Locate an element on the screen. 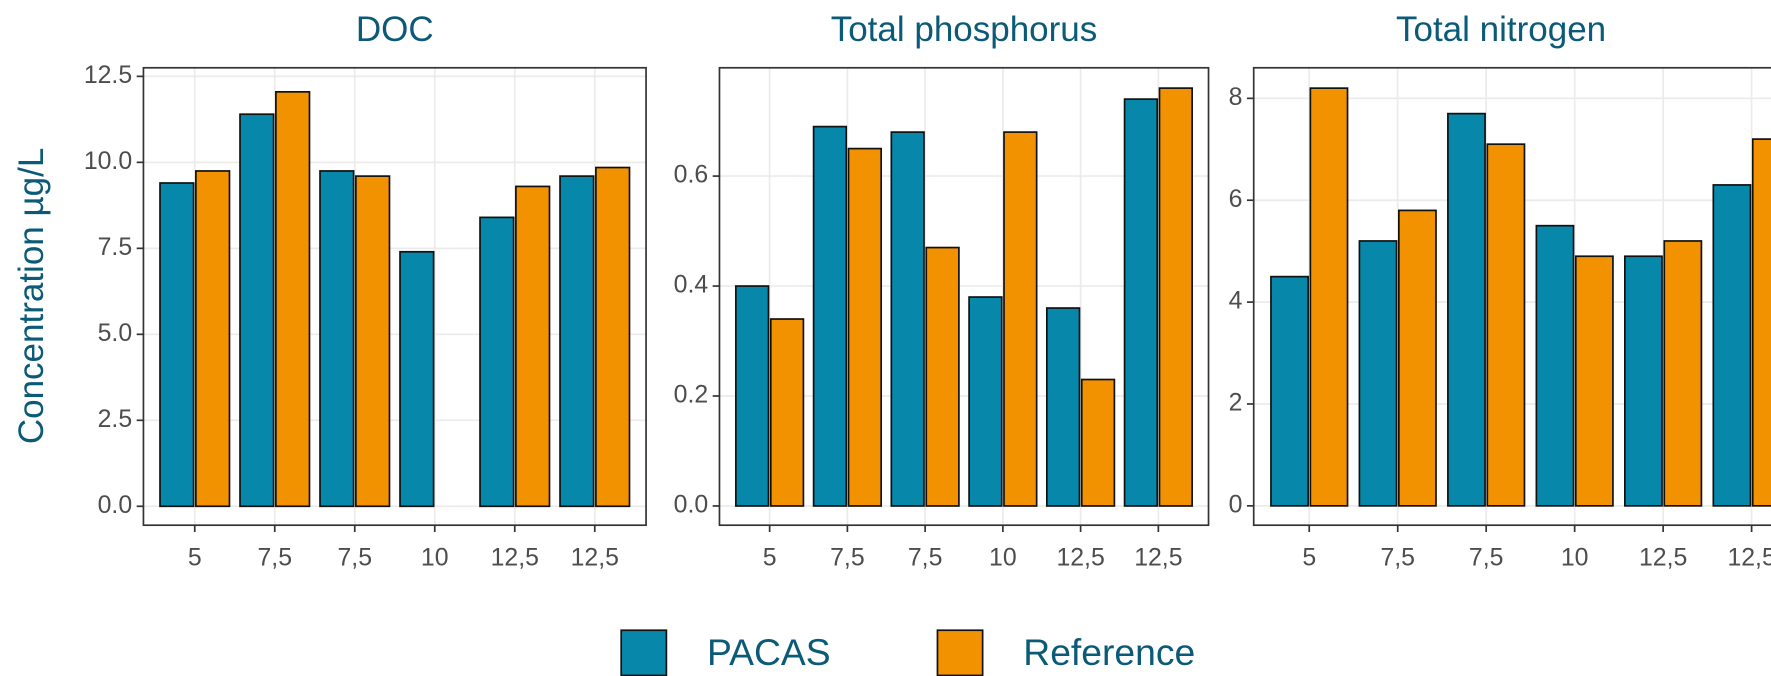 The height and width of the screenshot is (676, 1771). panel-title: Total nitrogen is located at coordinates (1501, 29).